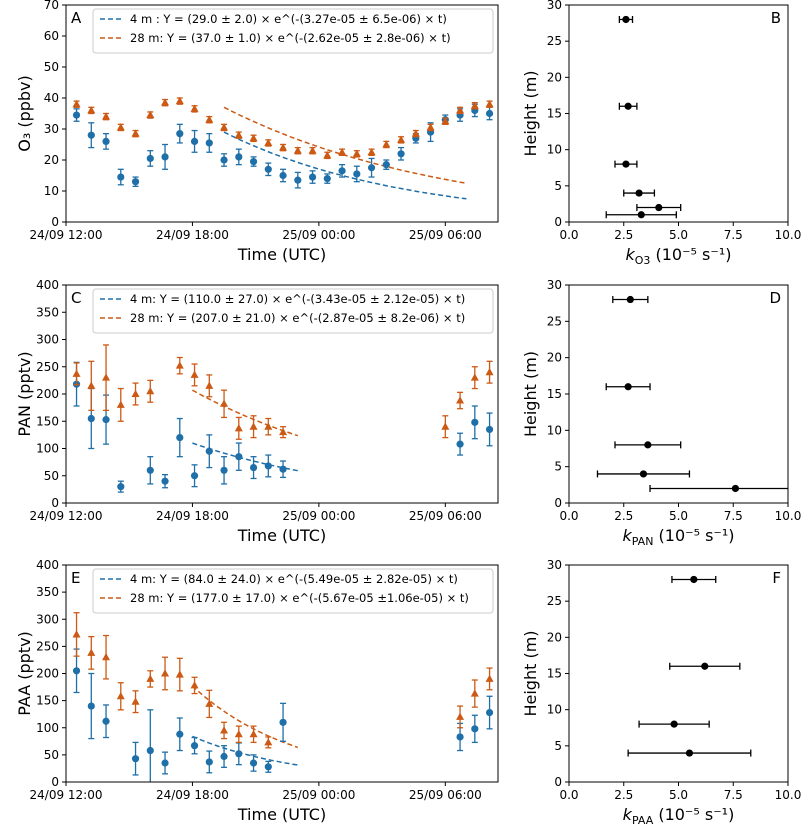 Image resolution: width=803 pixels, height=825 pixels. I want to click on y-tick-label: 30, so click(51, 129).